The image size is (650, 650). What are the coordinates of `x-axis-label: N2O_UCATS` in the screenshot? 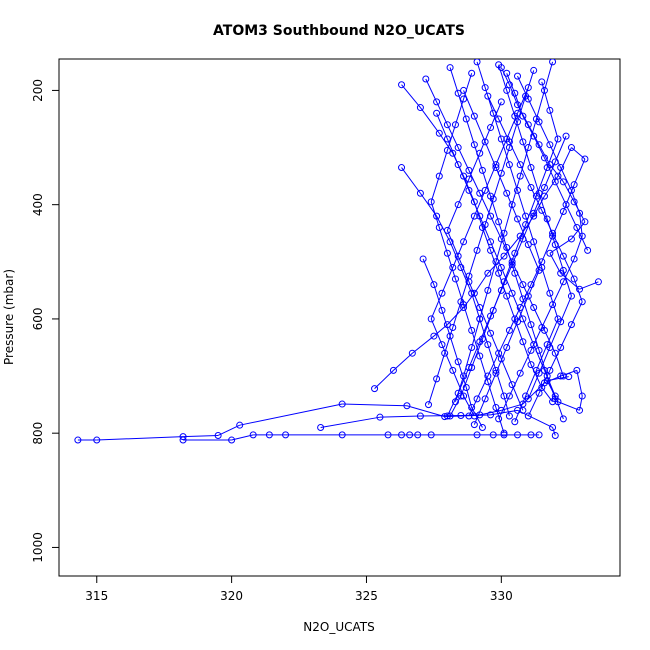 It's located at (338, 627).